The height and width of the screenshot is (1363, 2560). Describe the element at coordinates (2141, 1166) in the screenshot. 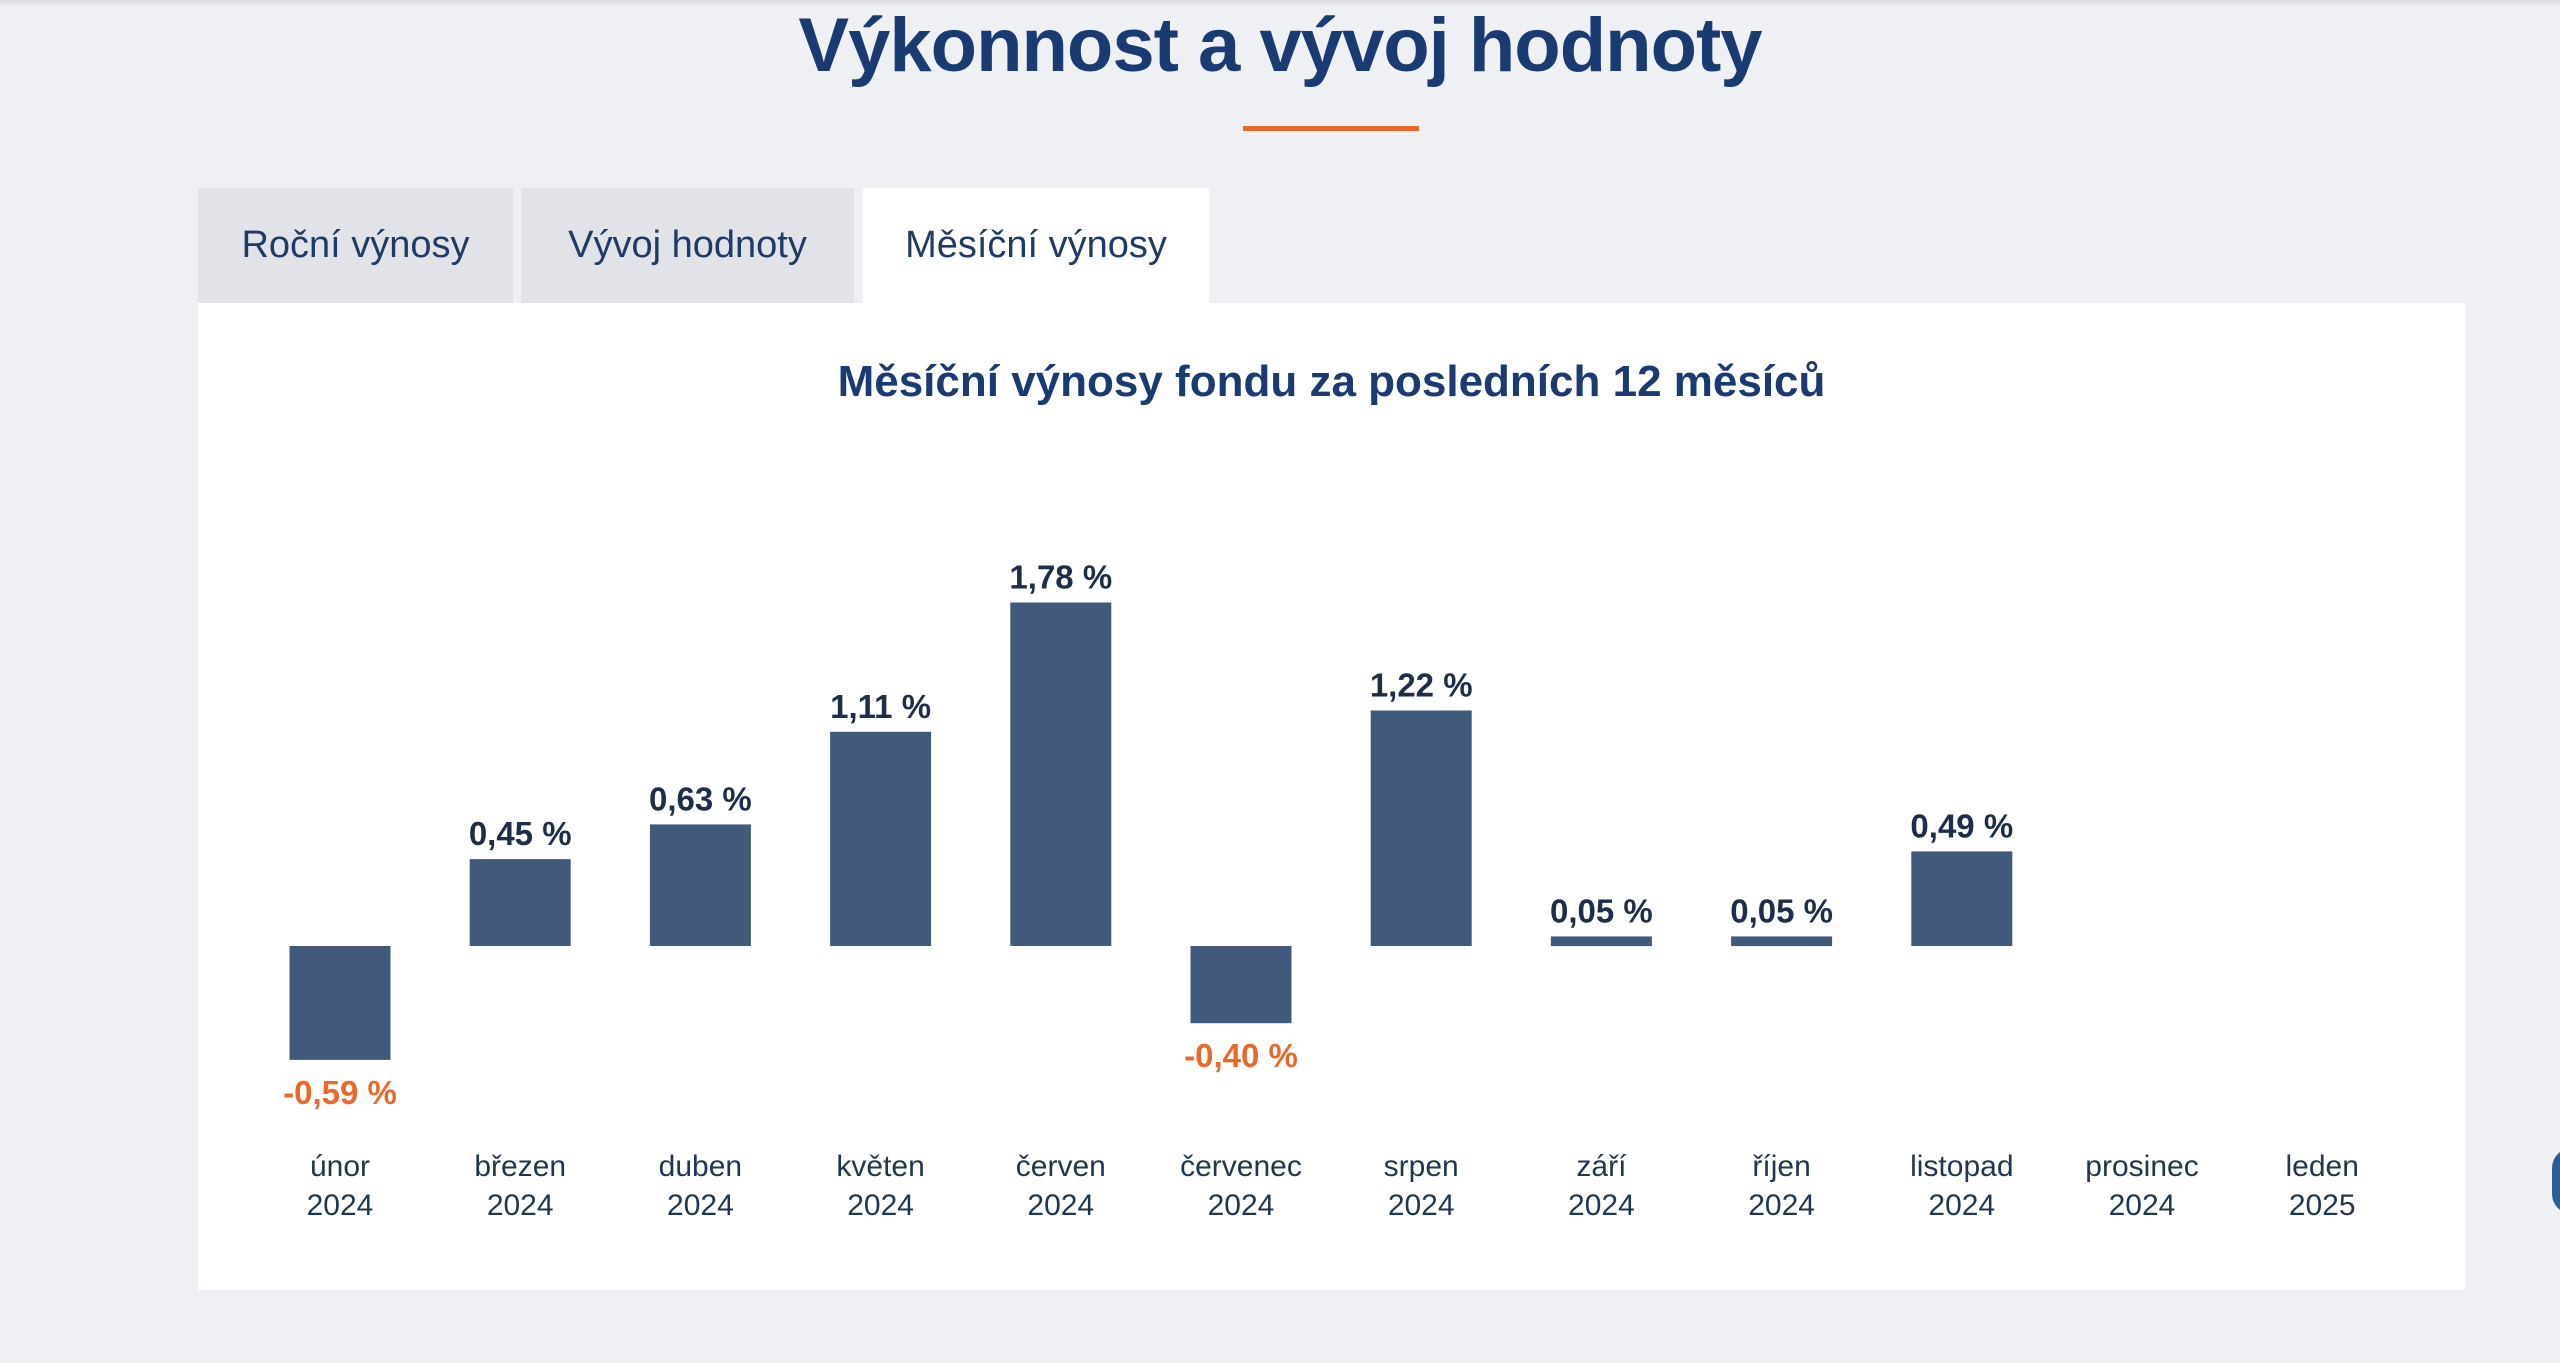

I see `x-tick-label-month: prosinec` at that location.